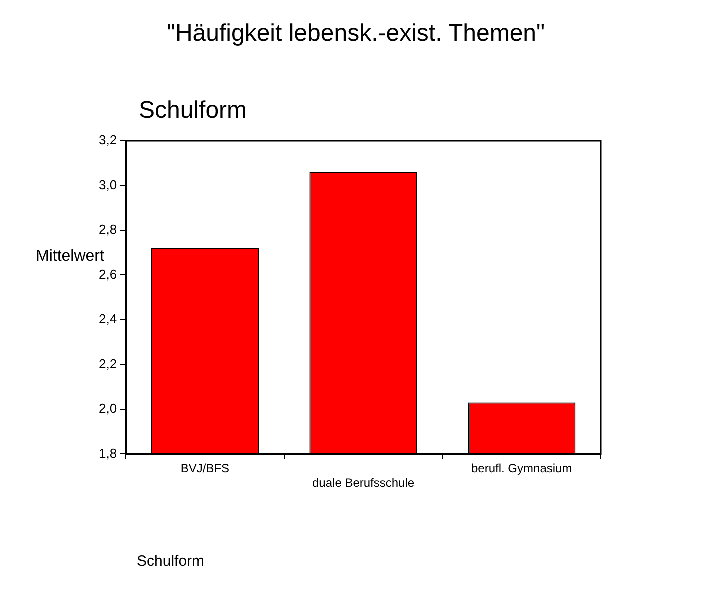 The image size is (712, 592). What do you see at coordinates (363, 483) in the screenshot?
I see `x-tick-label: duale Berufsschule` at bounding box center [363, 483].